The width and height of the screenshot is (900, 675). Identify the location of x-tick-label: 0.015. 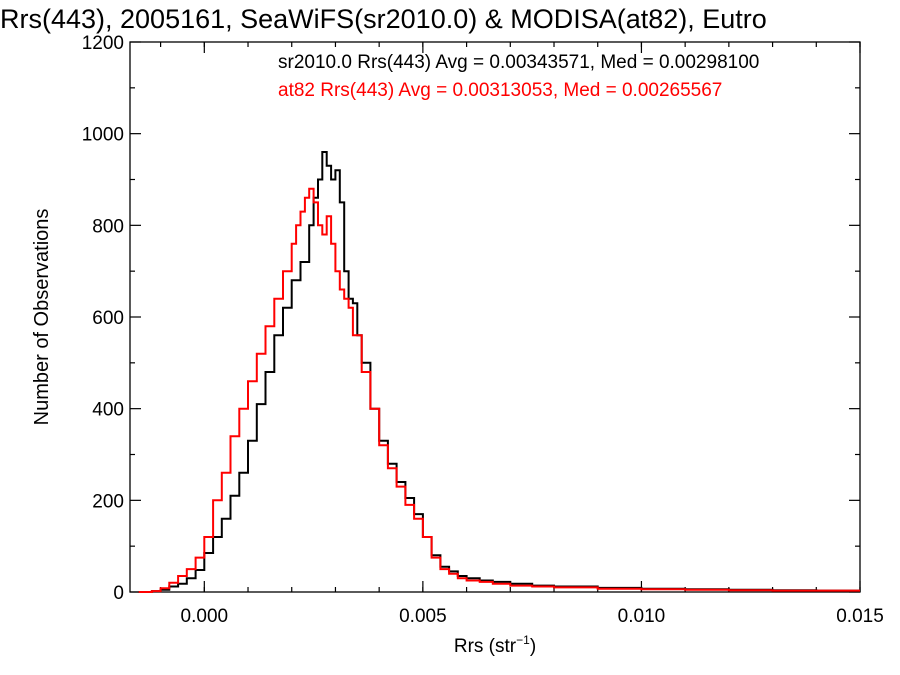
(860, 616).